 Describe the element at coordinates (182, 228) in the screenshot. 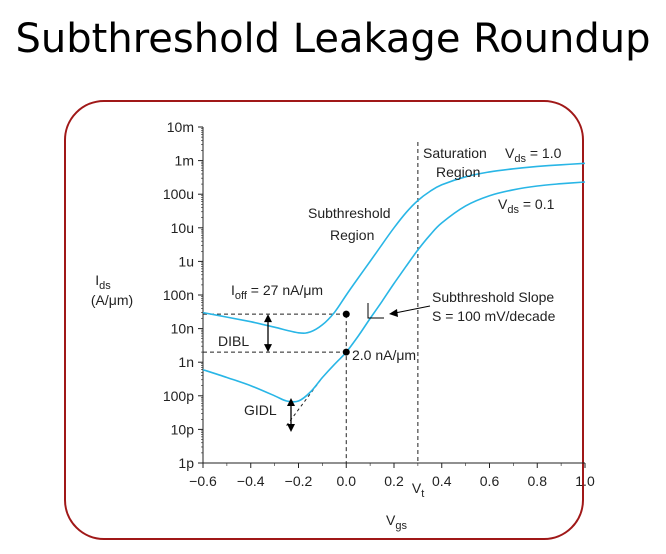

I see `y-tick-label: 10u` at that location.